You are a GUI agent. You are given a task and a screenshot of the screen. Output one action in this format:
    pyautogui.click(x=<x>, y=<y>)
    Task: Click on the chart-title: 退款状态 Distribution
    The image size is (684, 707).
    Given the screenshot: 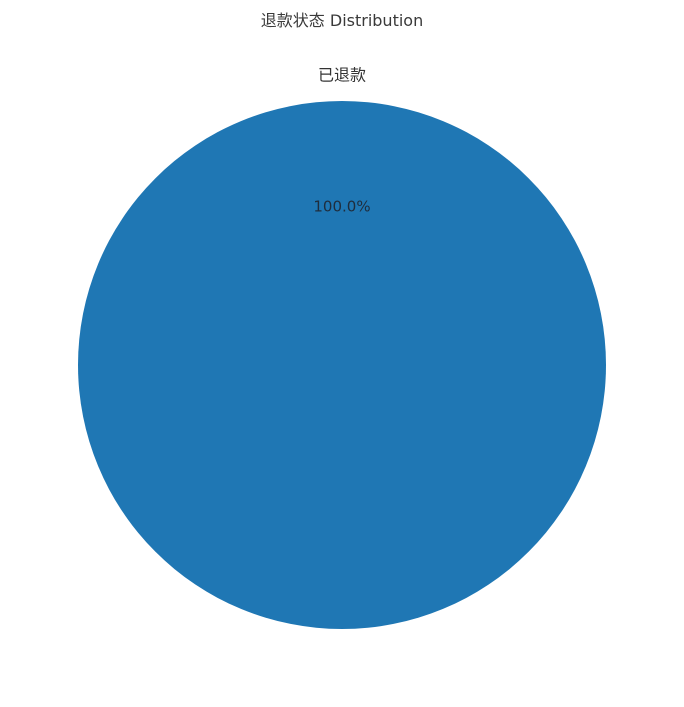 What is the action you would take?
    pyautogui.click(x=342, y=20)
    